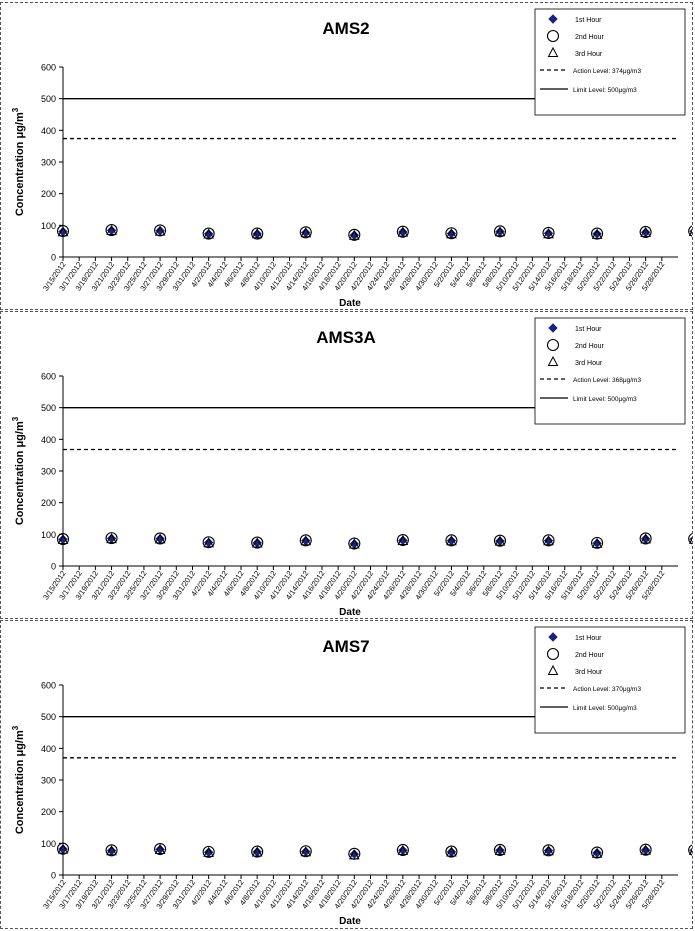 Image resolution: width=695 pixels, height=931 pixels. What do you see at coordinates (48, 131) in the screenshot?
I see `y-tick-label: 400` at bounding box center [48, 131].